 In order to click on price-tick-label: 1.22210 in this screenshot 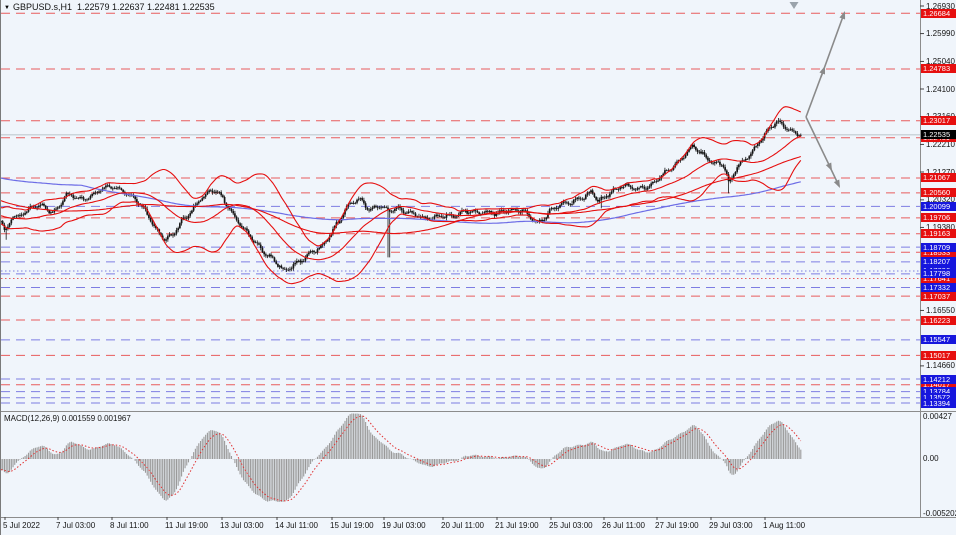, I will do `click(940, 144)`.